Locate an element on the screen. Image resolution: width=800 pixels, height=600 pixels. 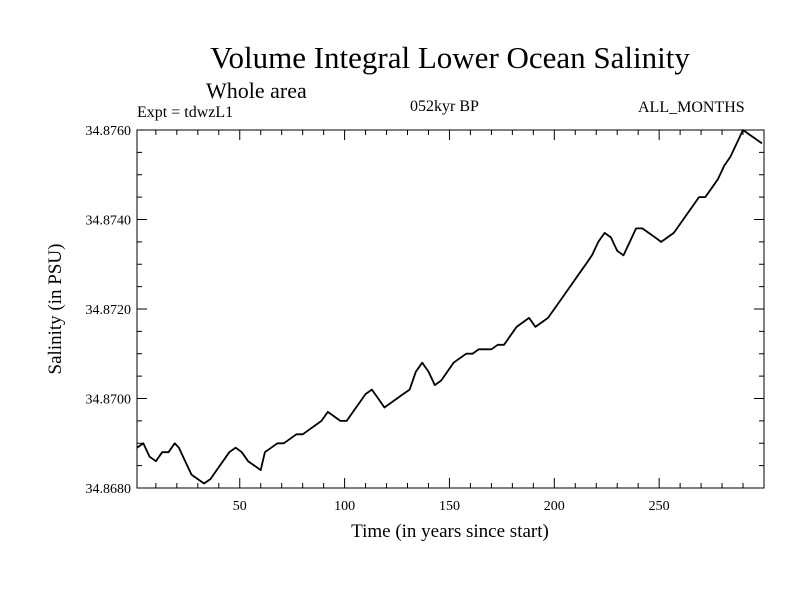
x-tick-label: 50 is located at coordinates (240, 506).